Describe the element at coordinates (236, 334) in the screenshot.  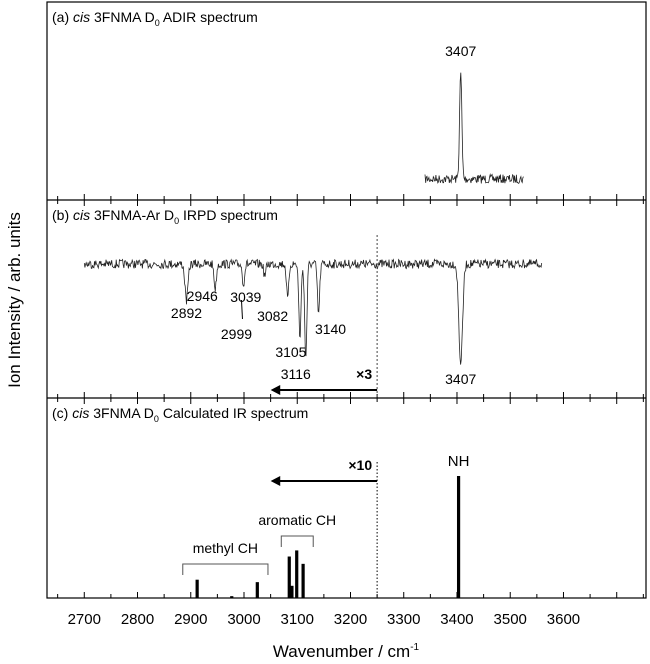
I see `peak-label: 2999` at that location.